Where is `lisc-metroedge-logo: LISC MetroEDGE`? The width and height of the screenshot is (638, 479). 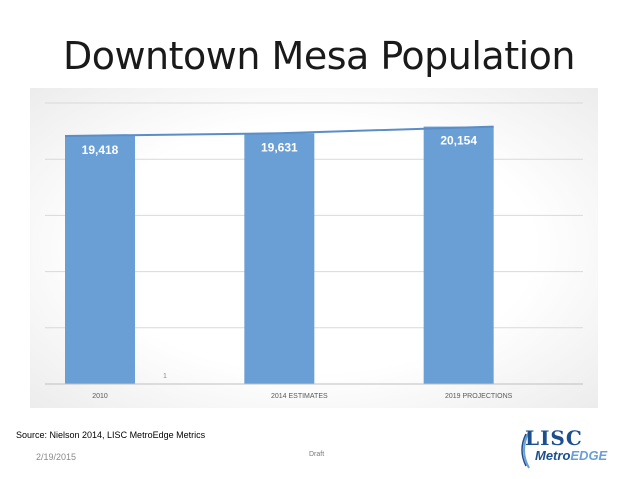
lisc-metroedge-logo: LISC MetroEDGE is located at coordinates (562, 449).